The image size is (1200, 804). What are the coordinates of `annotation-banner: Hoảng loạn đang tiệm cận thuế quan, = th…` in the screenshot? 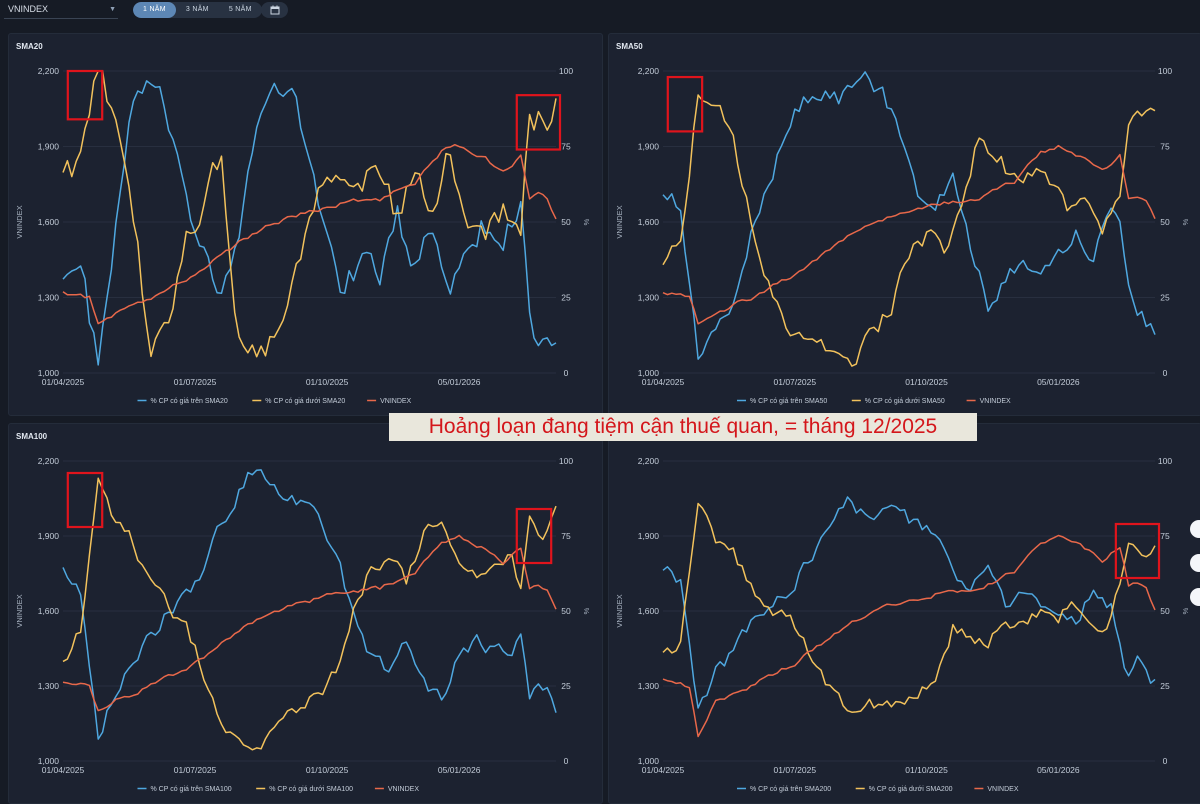 It's located at (683, 427).